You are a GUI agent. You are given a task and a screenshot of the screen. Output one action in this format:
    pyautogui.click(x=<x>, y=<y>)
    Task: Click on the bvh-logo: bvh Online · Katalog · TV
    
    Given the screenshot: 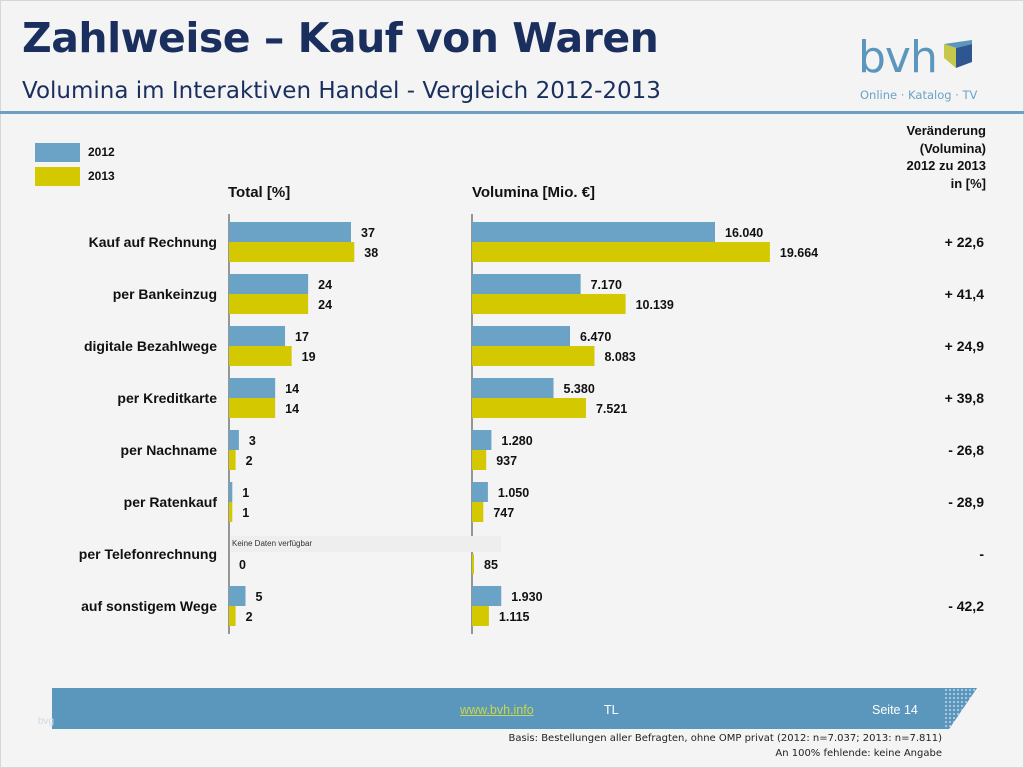 What is the action you would take?
    pyautogui.click(x=923, y=70)
    